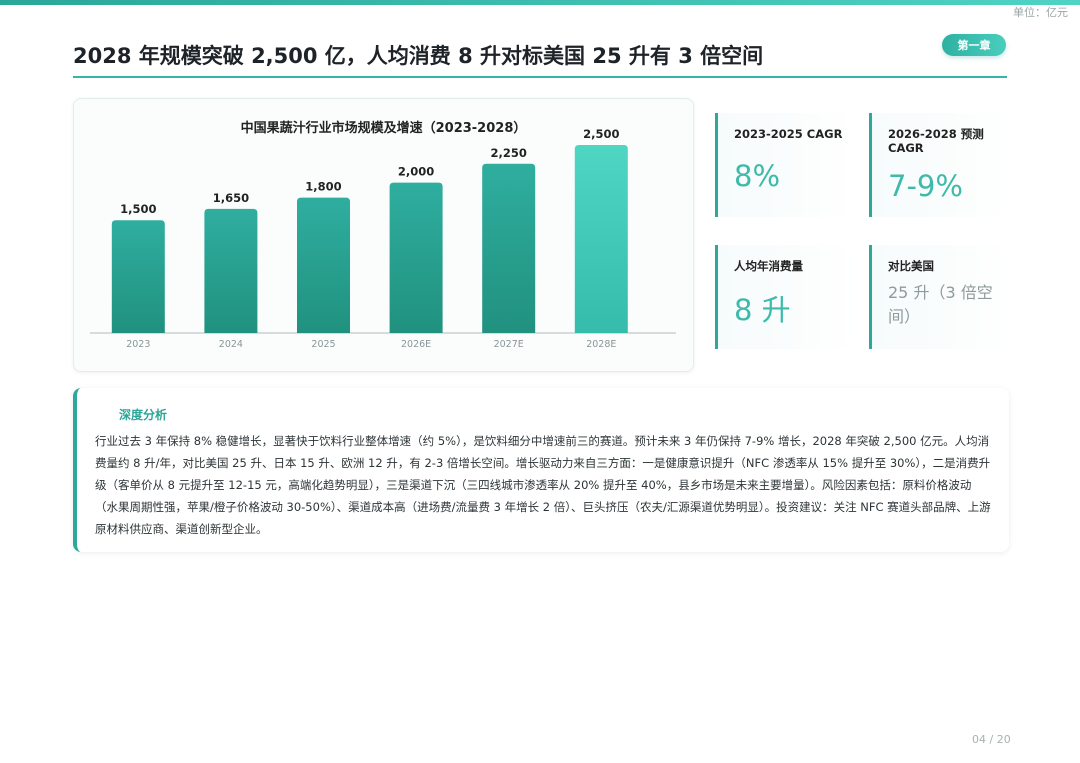 The height and width of the screenshot is (763, 1080). Describe the element at coordinates (416, 344) in the screenshot. I see `x-tick-label: 2026E` at that location.